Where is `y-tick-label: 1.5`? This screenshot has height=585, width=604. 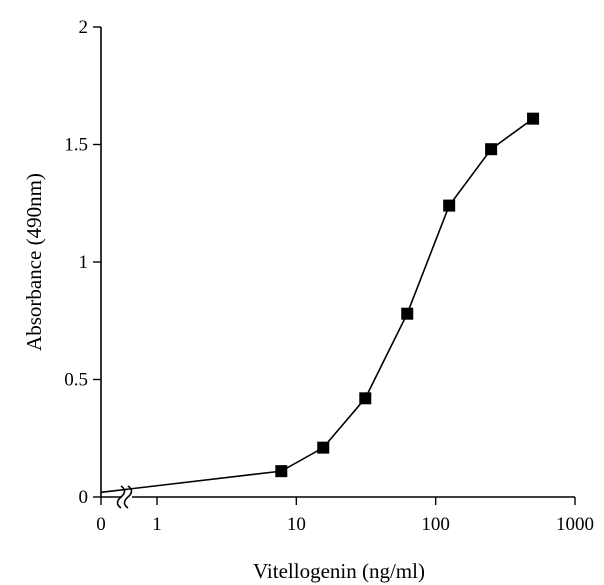
y-tick-label: 1.5 is located at coordinates (76, 145).